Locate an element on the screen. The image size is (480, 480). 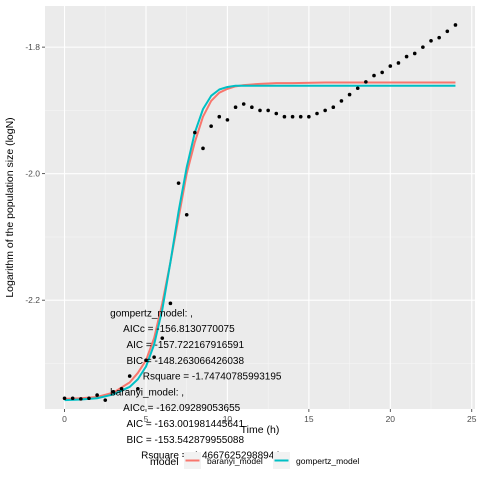
y-axis-ticks: -2.2 -2.0 -1.8 is located at coordinates (35, 173).